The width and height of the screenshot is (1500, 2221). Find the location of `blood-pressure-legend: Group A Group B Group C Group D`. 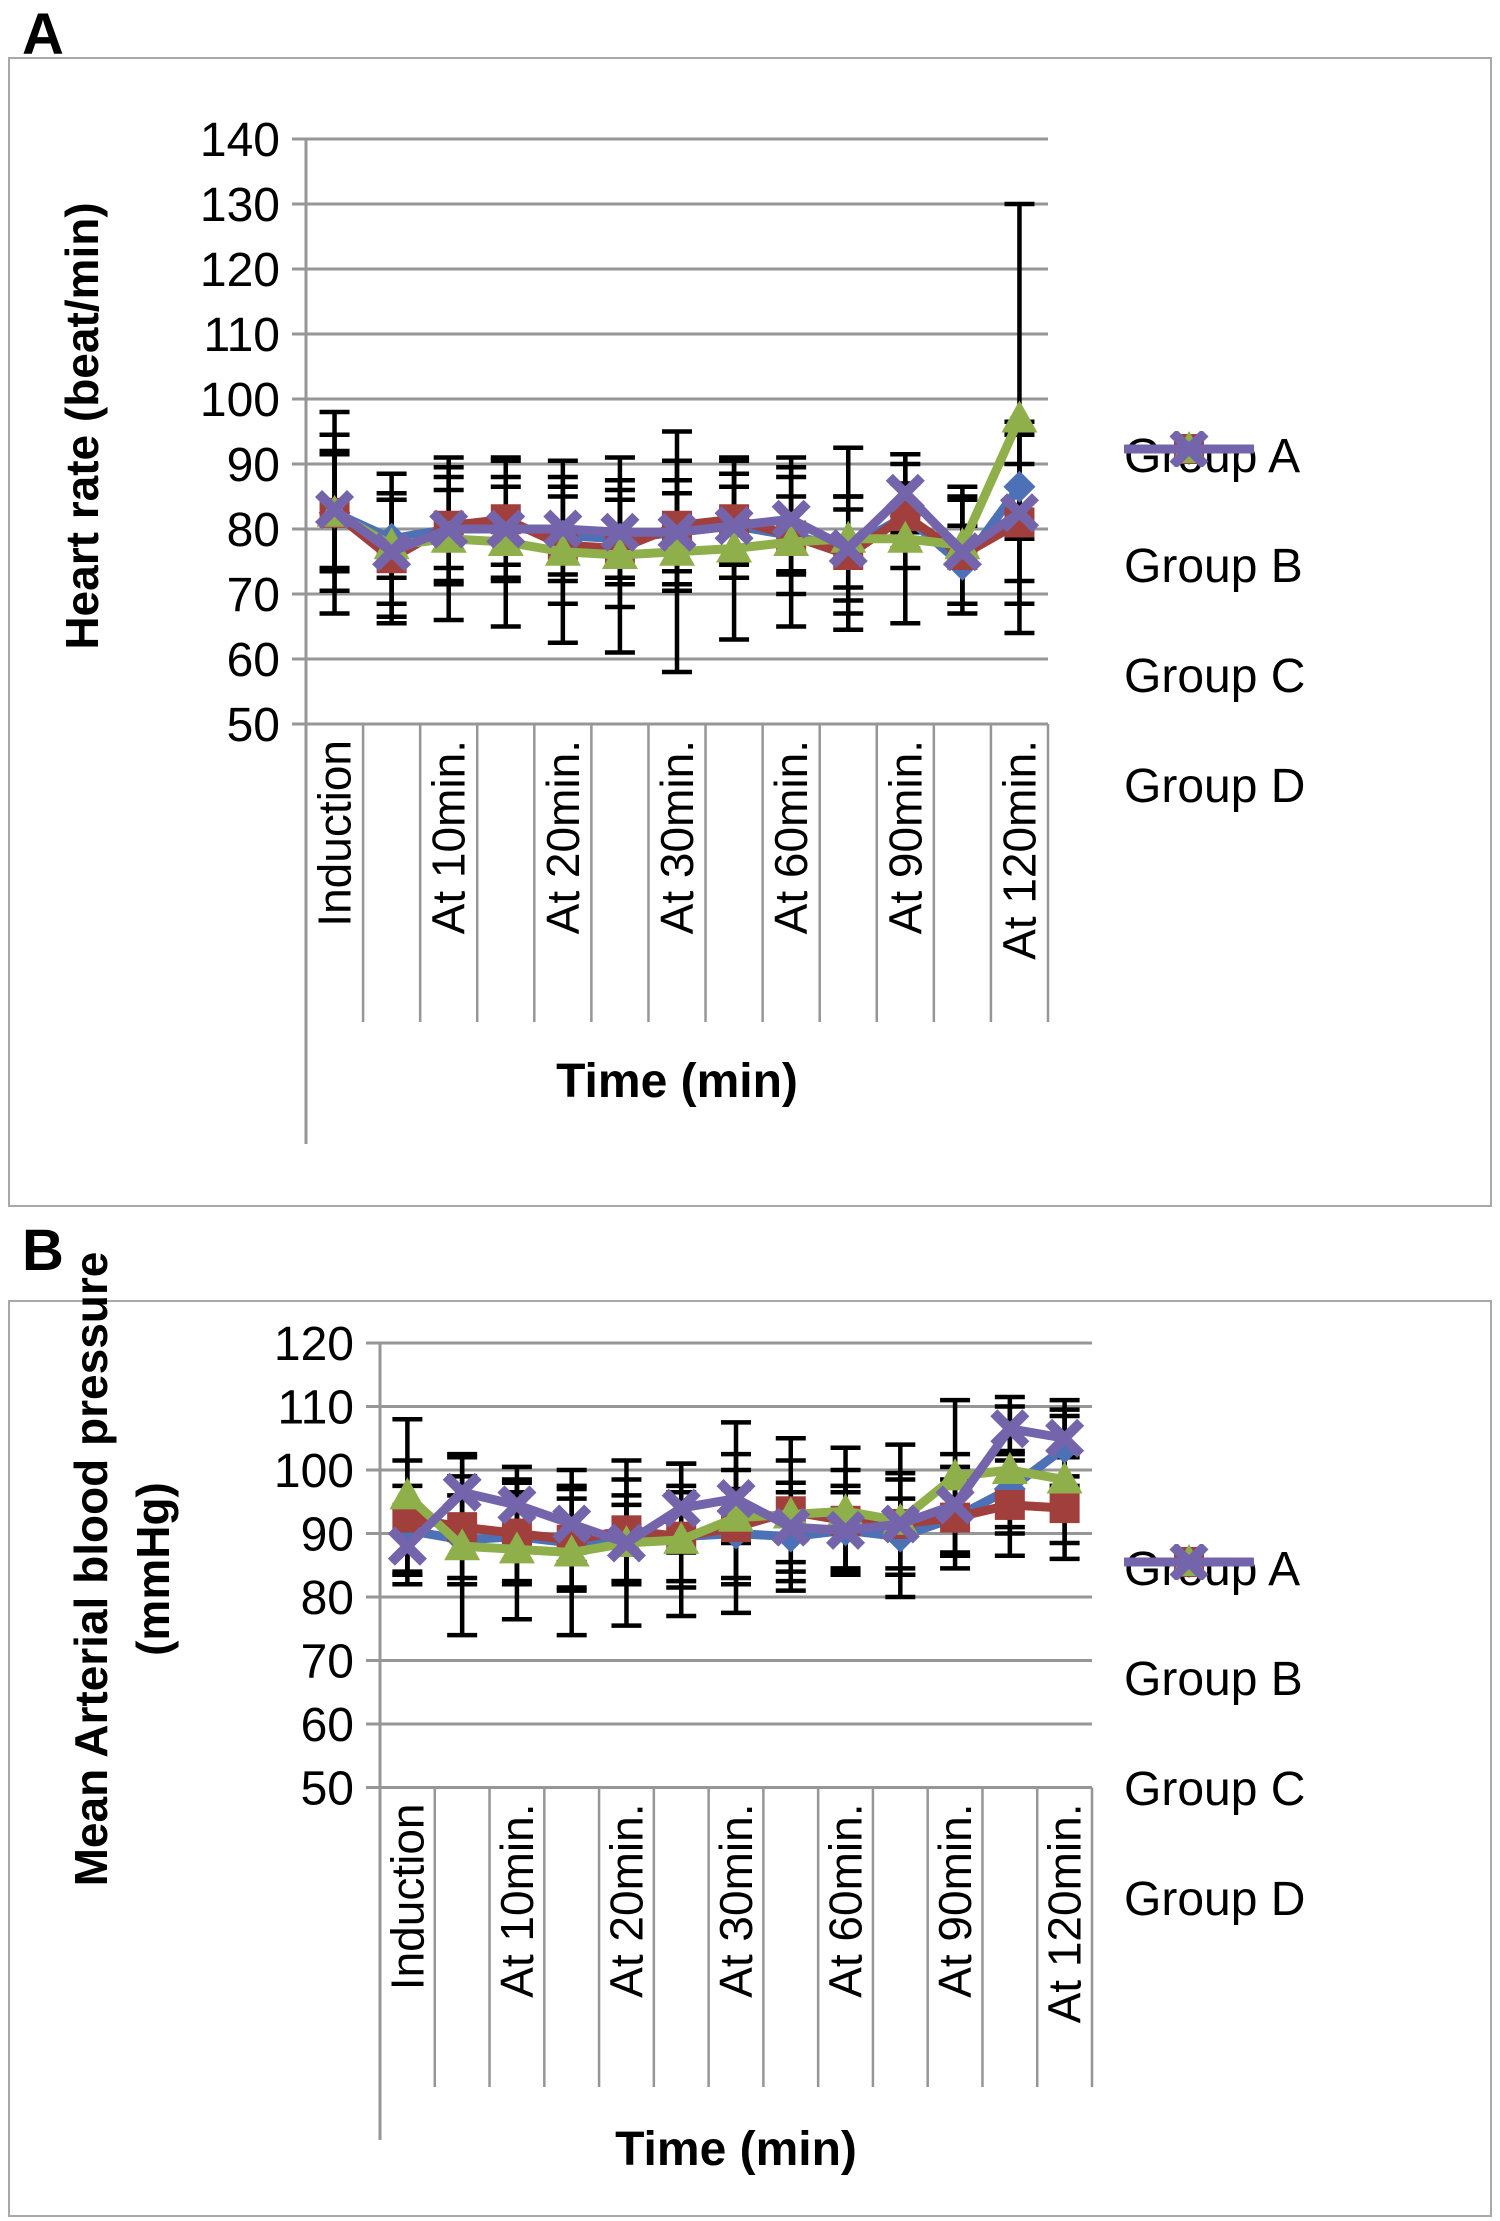

blood-pressure-legend: Group A Group B Group C Group D is located at coordinates (1215, 1734).